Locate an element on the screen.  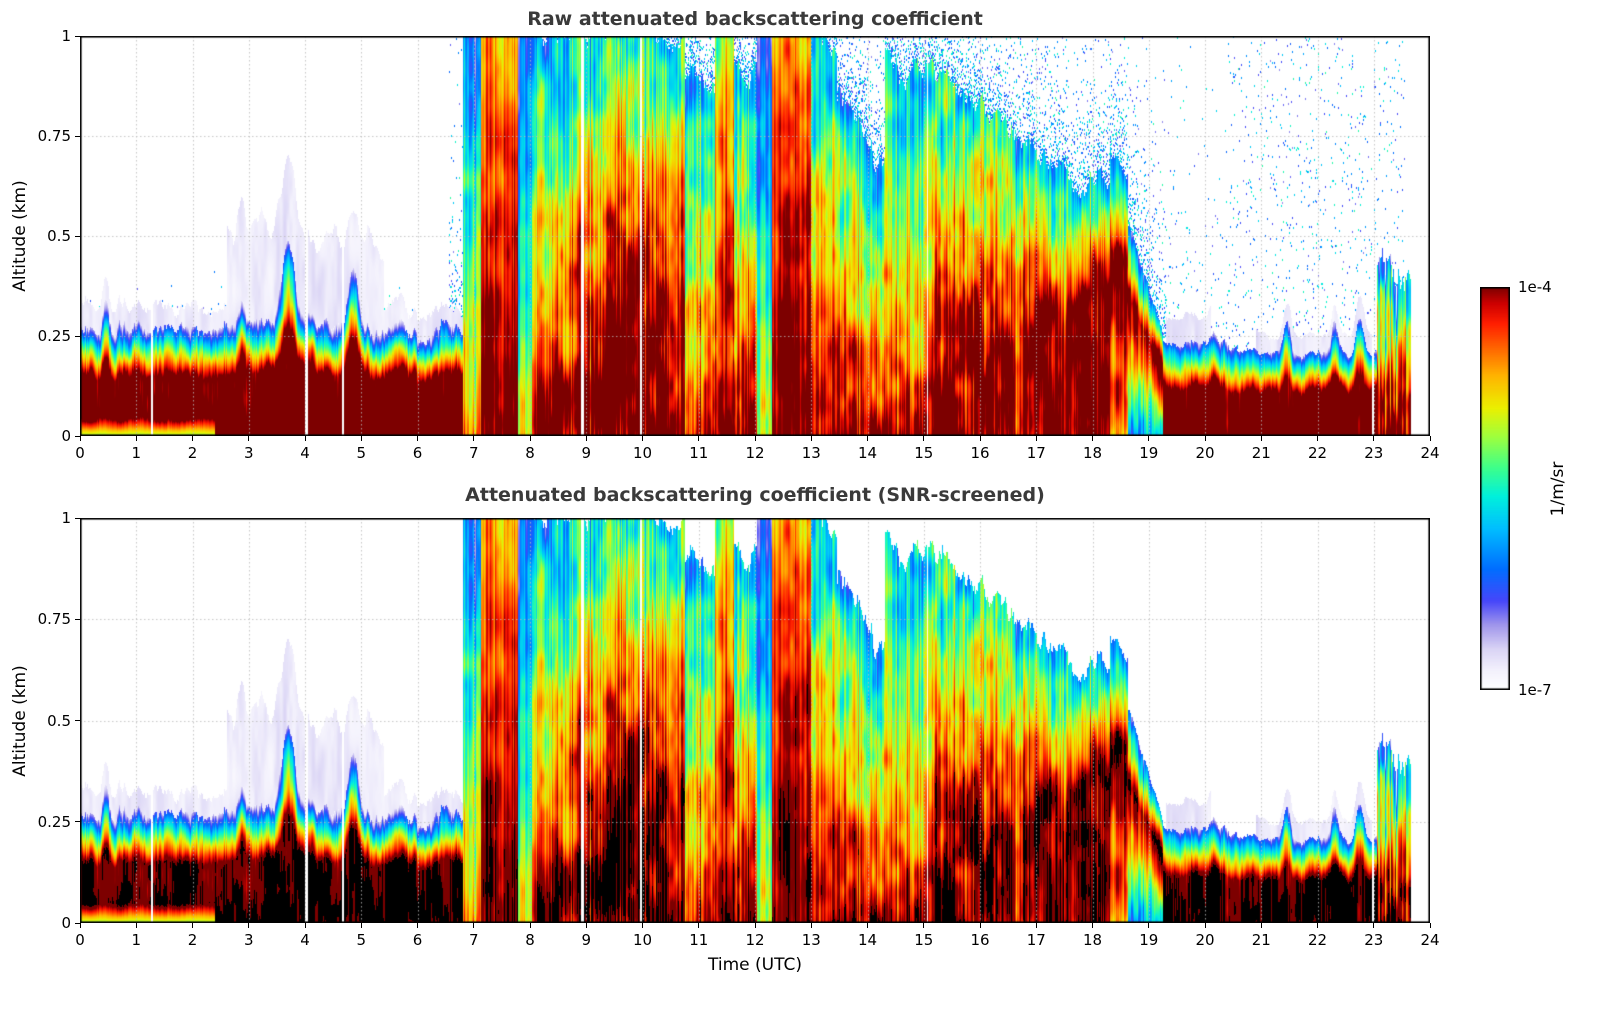
colorbar-gradient is located at coordinates (1495, 488).